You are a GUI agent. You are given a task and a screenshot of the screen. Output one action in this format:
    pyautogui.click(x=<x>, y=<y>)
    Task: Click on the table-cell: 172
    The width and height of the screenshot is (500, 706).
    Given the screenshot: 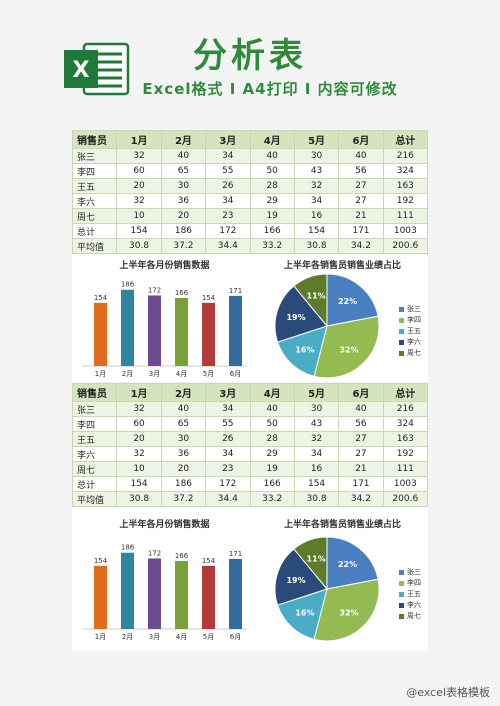 What is the action you would take?
    pyautogui.click(x=228, y=484)
    